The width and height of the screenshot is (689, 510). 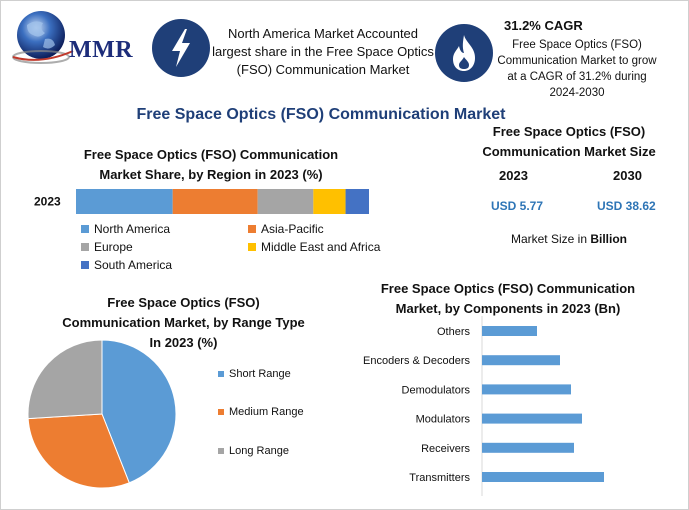 I want to click on legend-label-asia-pacific: Asia-Pacific, so click(x=292, y=229).